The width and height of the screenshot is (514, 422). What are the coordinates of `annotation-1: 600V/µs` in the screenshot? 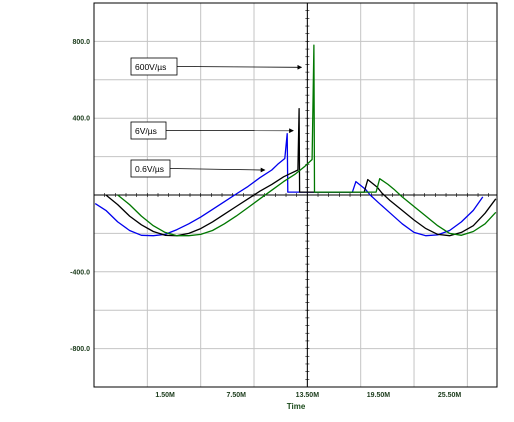 It's located at (216, 66).